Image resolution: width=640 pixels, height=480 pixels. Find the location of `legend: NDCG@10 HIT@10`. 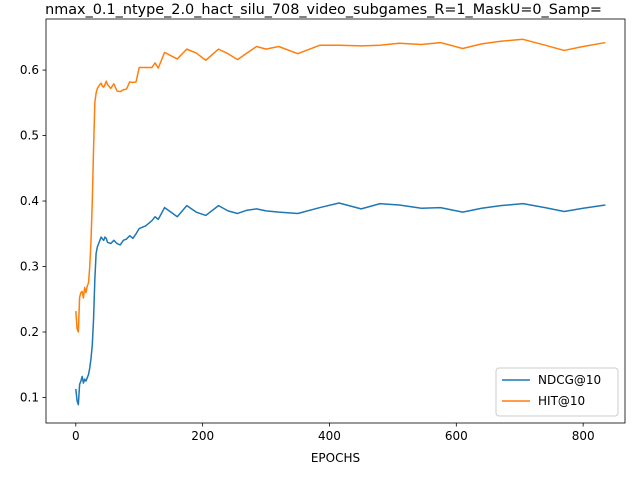

legend: NDCG@10 HIT@10 is located at coordinates (557, 392).